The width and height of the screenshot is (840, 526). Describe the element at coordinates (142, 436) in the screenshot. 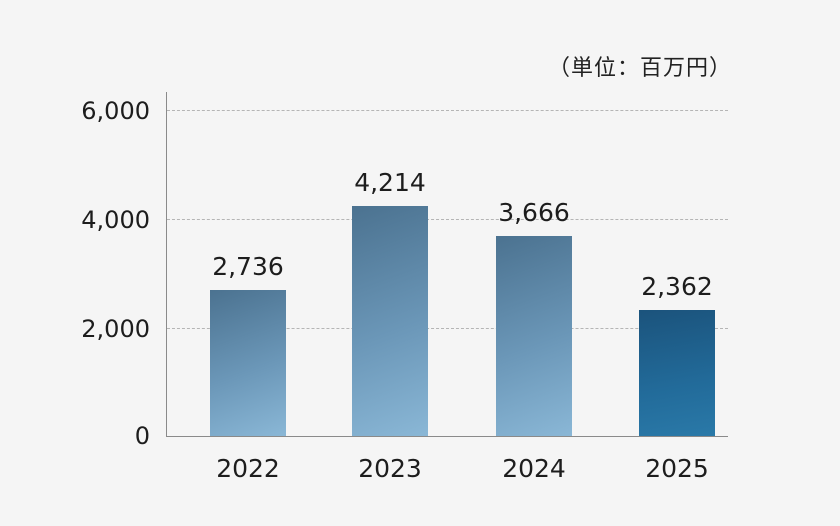

I see `y-tick-0: 0` at that location.